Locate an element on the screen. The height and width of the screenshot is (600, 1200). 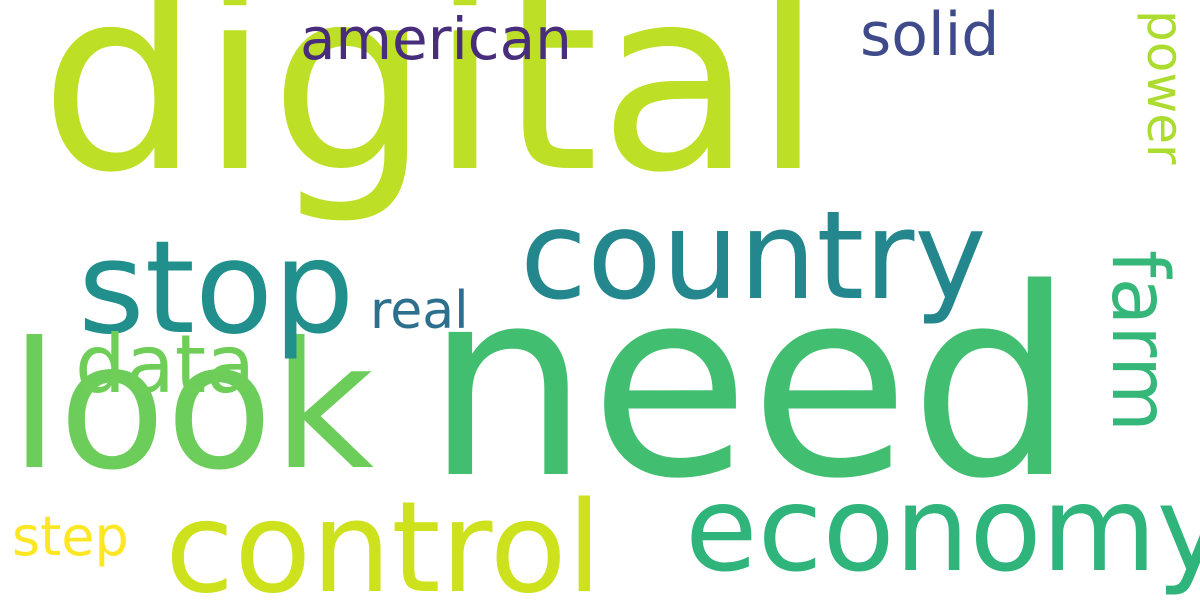
word-economy: economy is located at coordinates (942, 529).